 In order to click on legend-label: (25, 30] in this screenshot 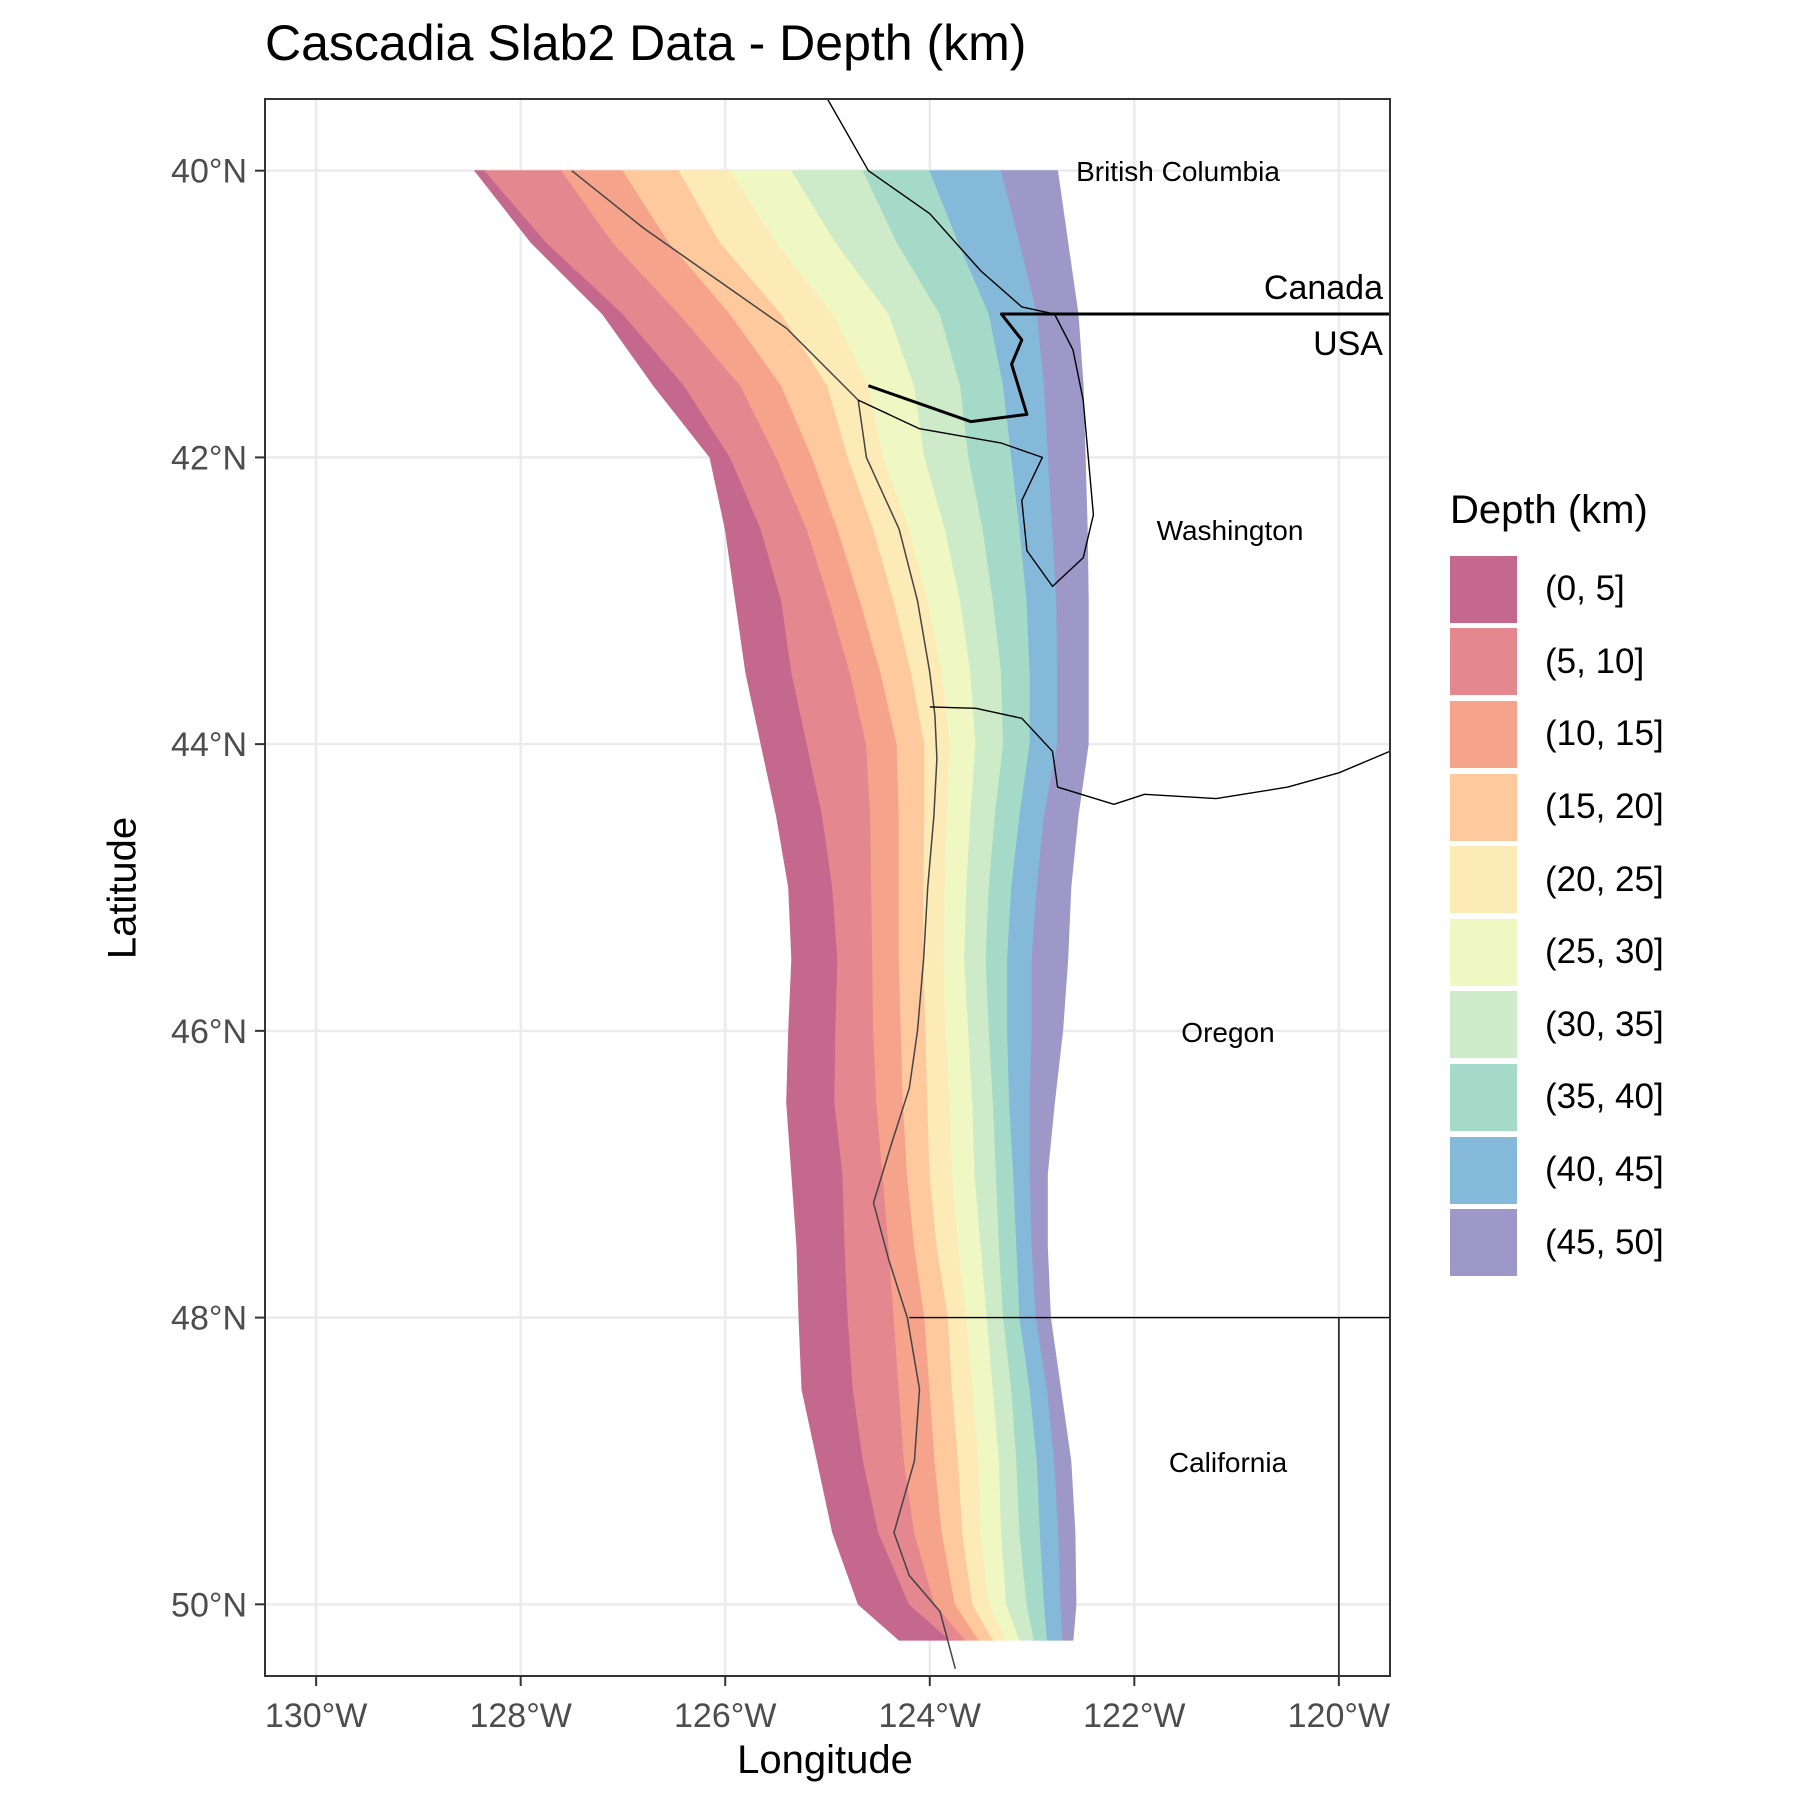, I will do `click(1604, 952)`.